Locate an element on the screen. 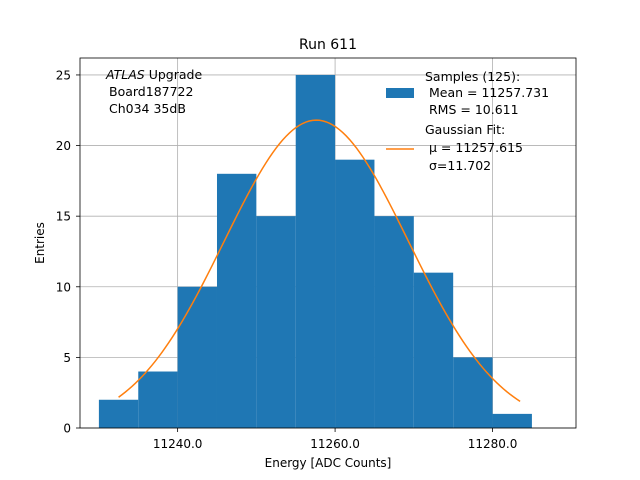 The height and width of the screenshot is (480, 640). atlas-italic: ATLAS is located at coordinates (125, 74).